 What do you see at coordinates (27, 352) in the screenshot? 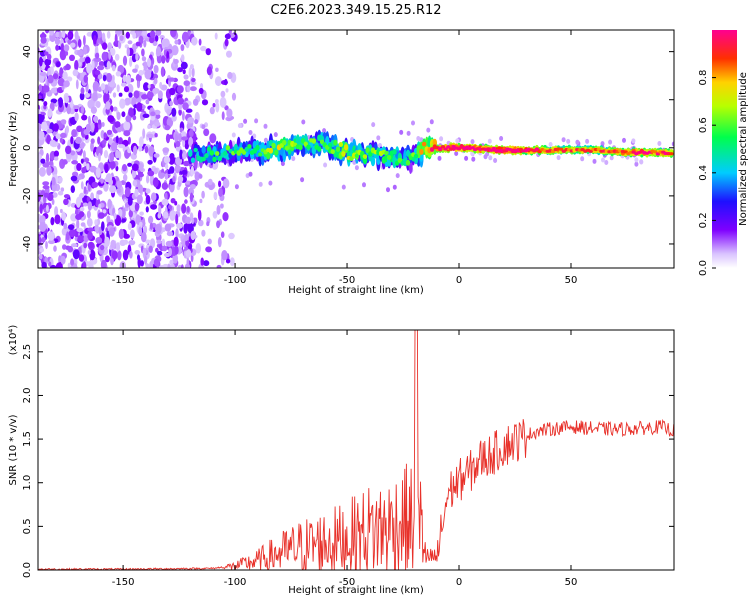
I see `y-tick-label: 2.5` at bounding box center [27, 352].